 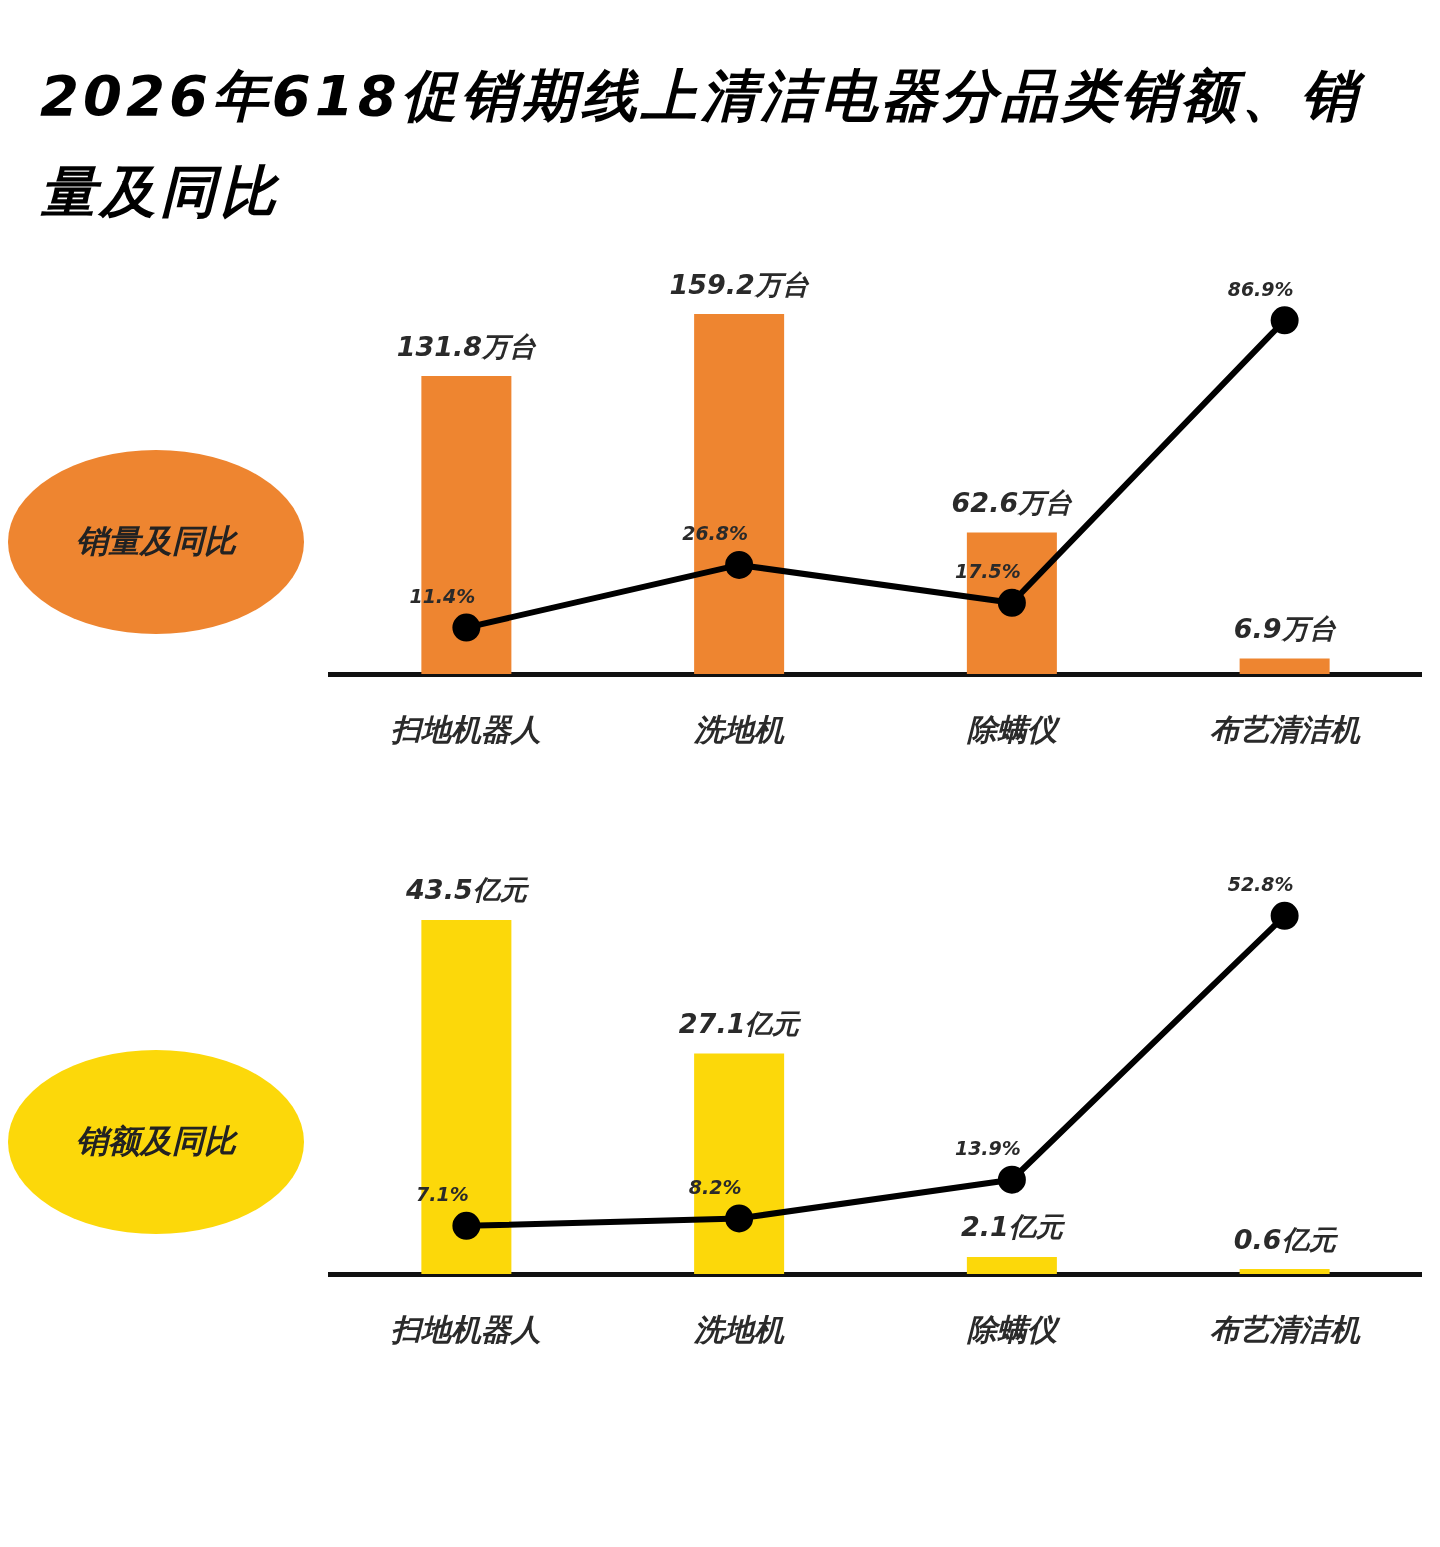 I want to click on data-label: 131.8万台, so click(x=467, y=346).